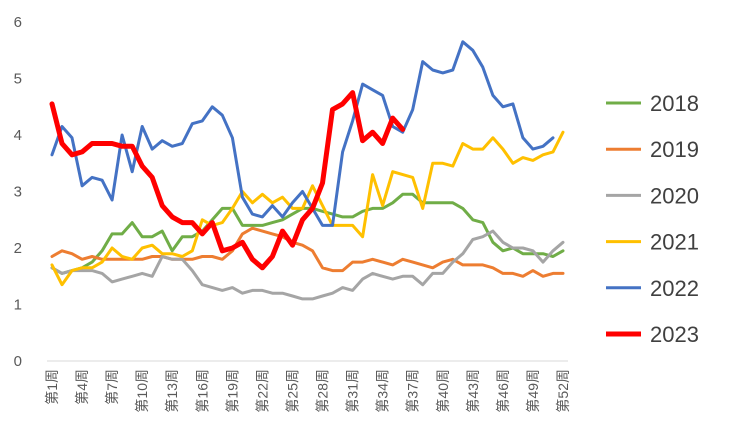  What do you see at coordinates (18, 361) in the screenshot?
I see `y-tick-label: 0` at bounding box center [18, 361].